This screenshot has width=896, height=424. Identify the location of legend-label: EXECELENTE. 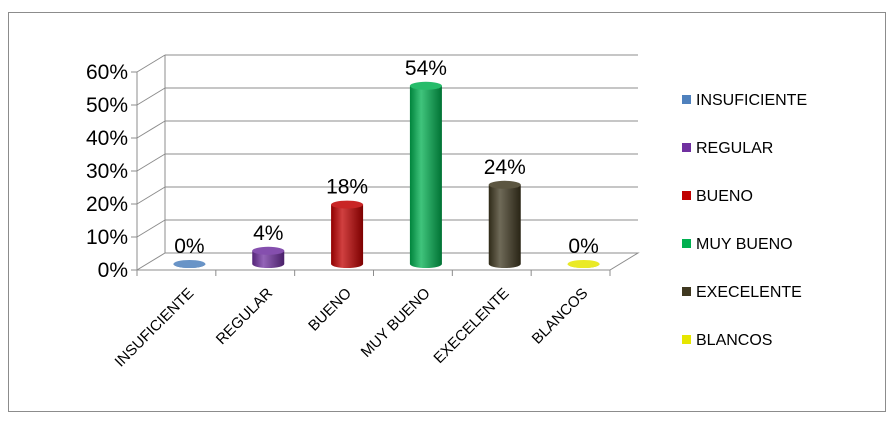
(749, 292).